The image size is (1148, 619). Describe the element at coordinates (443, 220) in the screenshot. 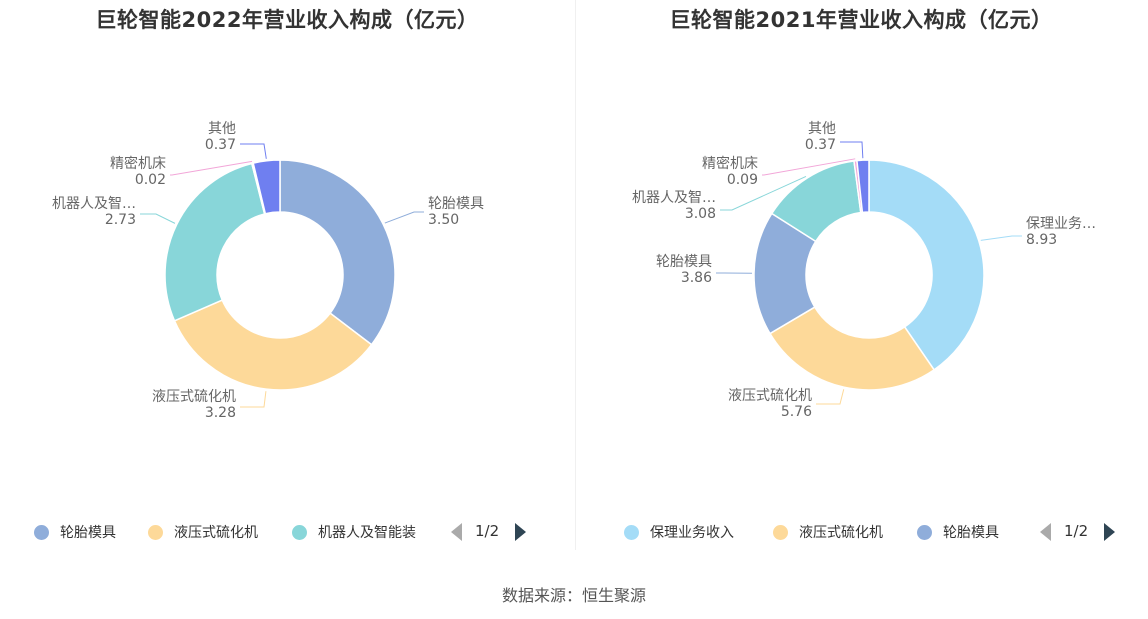

I see `slice-value-label: 3.50` at that location.